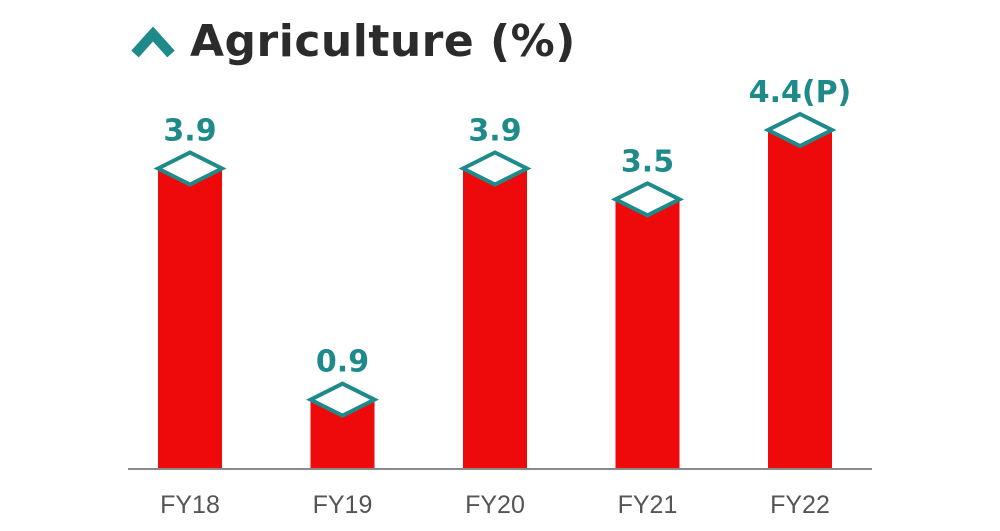 The width and height of the screenshot is (1000, 531). I want to click on data-label-FY21: 3.5, so click(647, 161).